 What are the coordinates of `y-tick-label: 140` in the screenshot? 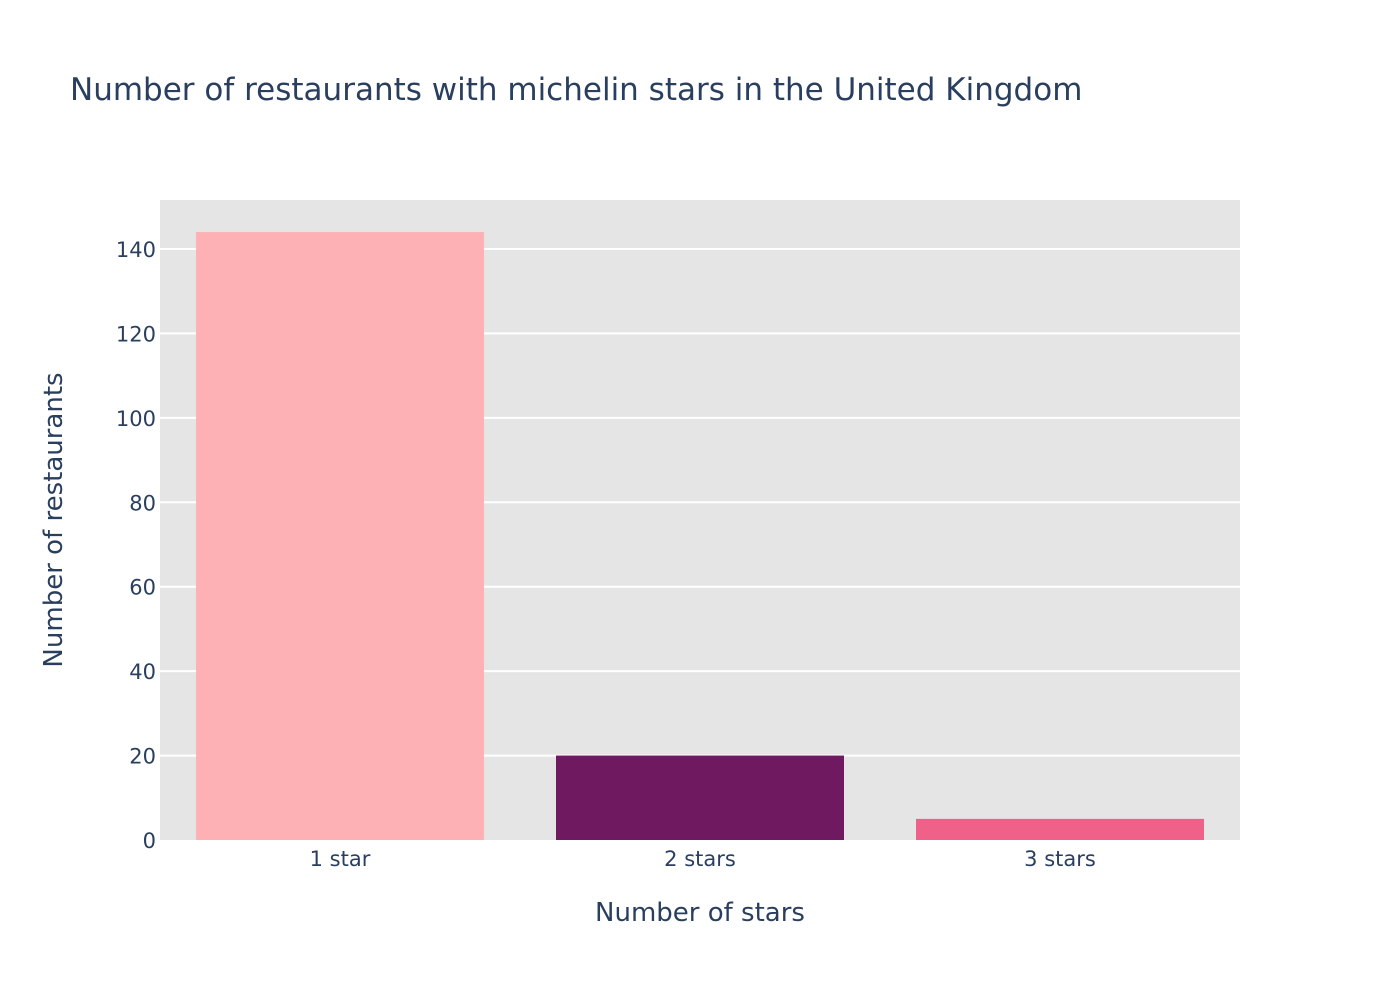 It's located at (136, 250).